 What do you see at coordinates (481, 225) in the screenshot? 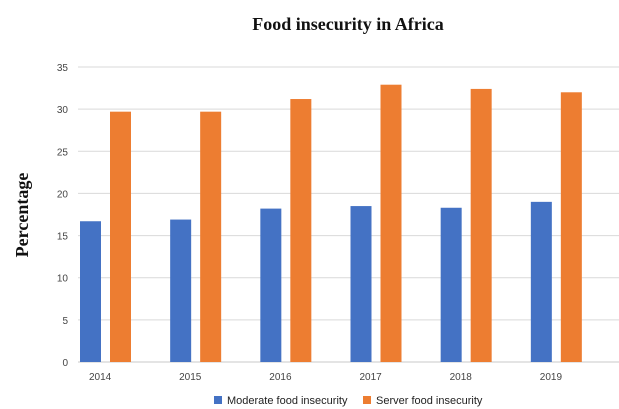
I see `bar-severe-2018` at bounding box center [481, 225].